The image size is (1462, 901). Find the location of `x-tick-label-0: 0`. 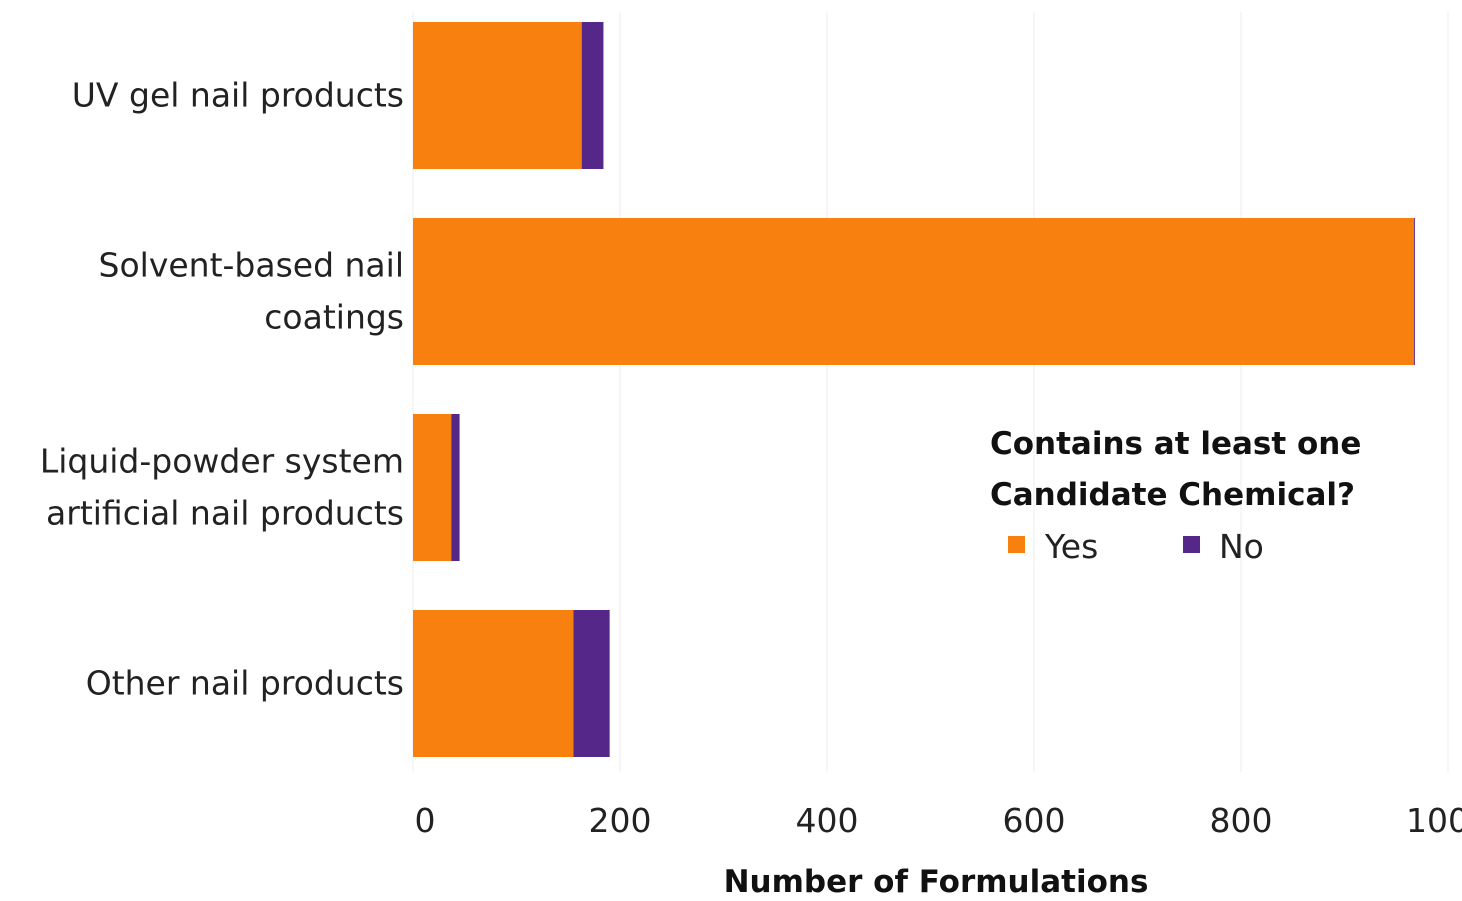

x-tick-label-0: 0 is located at coordinates (425, 820).